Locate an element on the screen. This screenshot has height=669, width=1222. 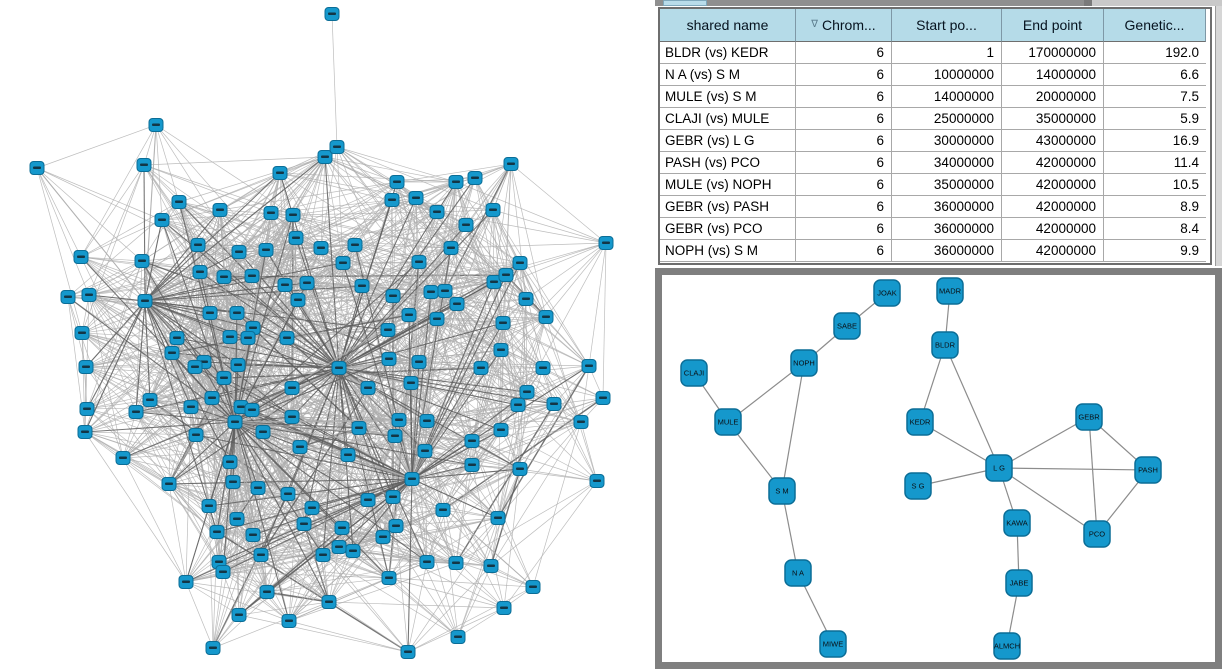
cell-genetic-distance: 6.6 is located at coordinates (1155, 75).